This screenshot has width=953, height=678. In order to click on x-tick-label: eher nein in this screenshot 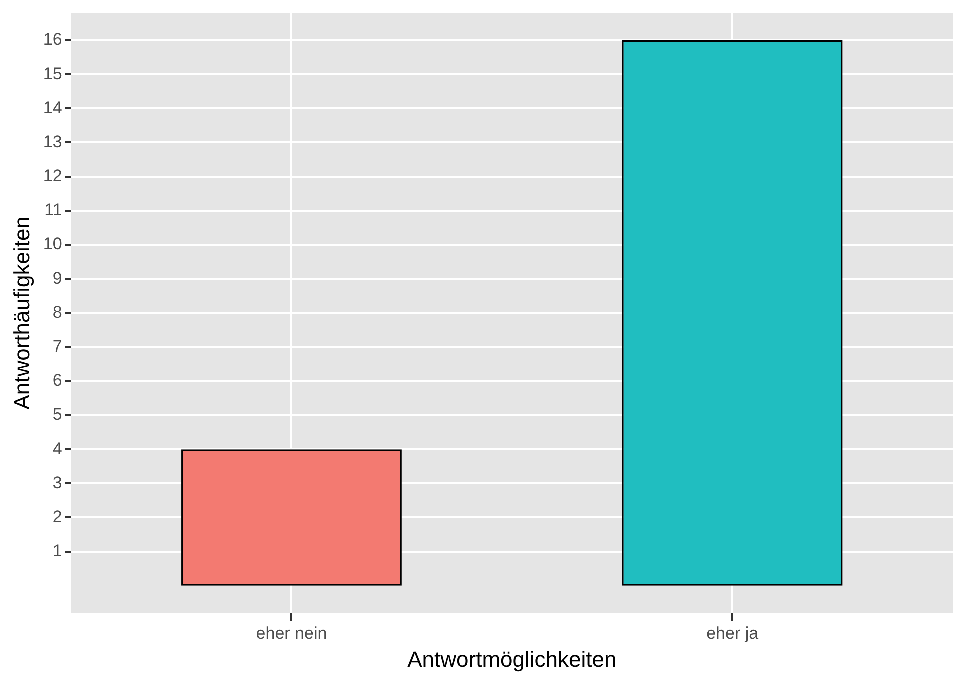, I will do `click(292, 634)`.